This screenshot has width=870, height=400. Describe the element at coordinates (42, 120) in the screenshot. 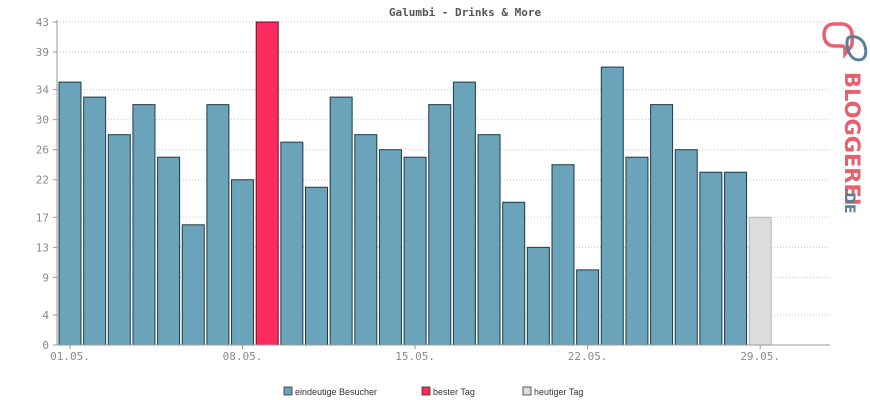

I see `y-tick-label: 30` at that location.